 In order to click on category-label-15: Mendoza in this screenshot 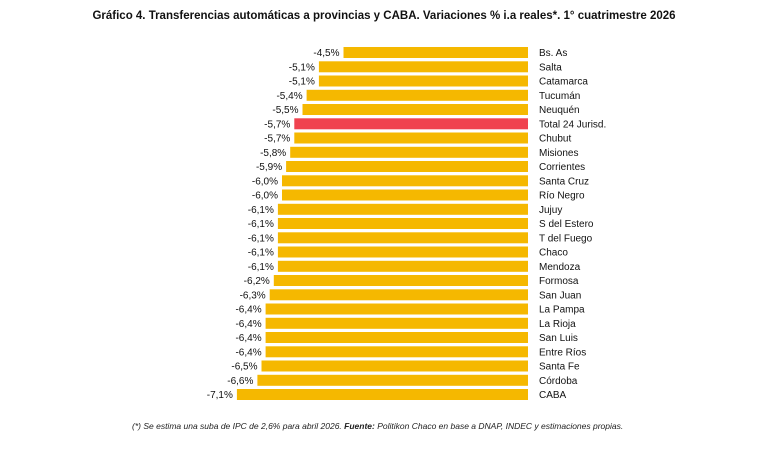, I will do `click(560, 267)`.